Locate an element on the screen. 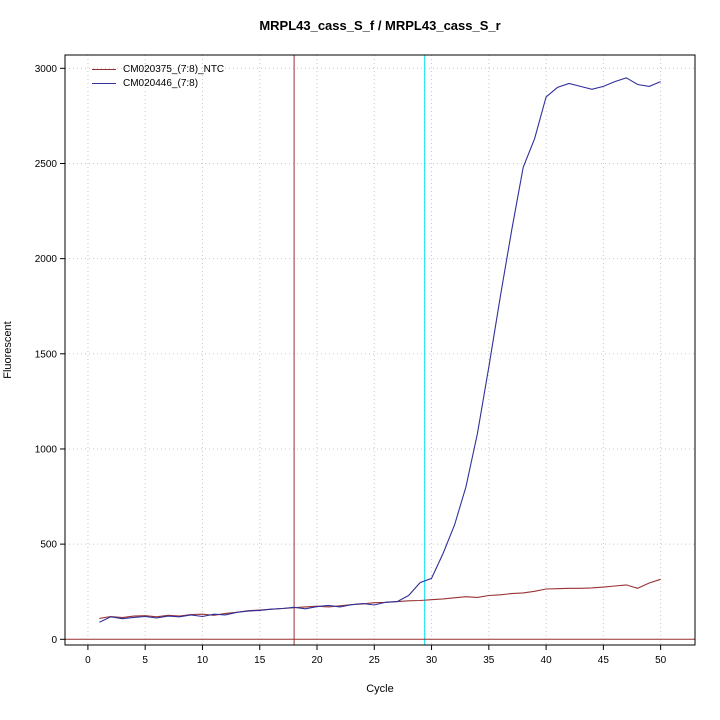 The width and height of the screenshot is (720, 720). x-axis-label: Cycle is located at coordinates (380, 689).